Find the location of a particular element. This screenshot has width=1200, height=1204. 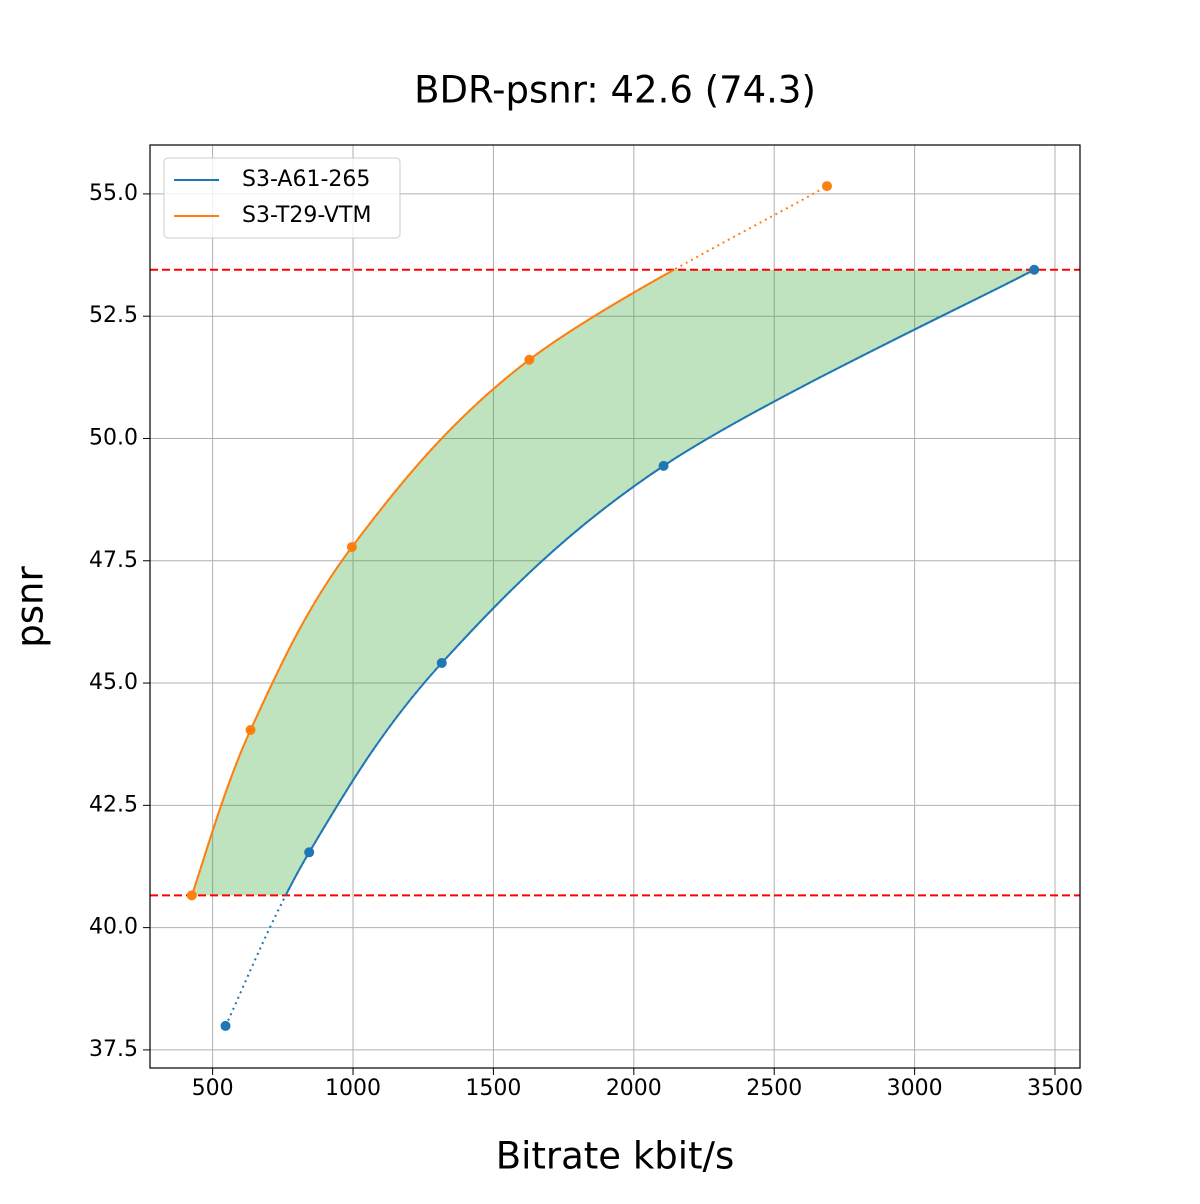

x-tick-label: 3000 is located at coordinates (915, 1088).